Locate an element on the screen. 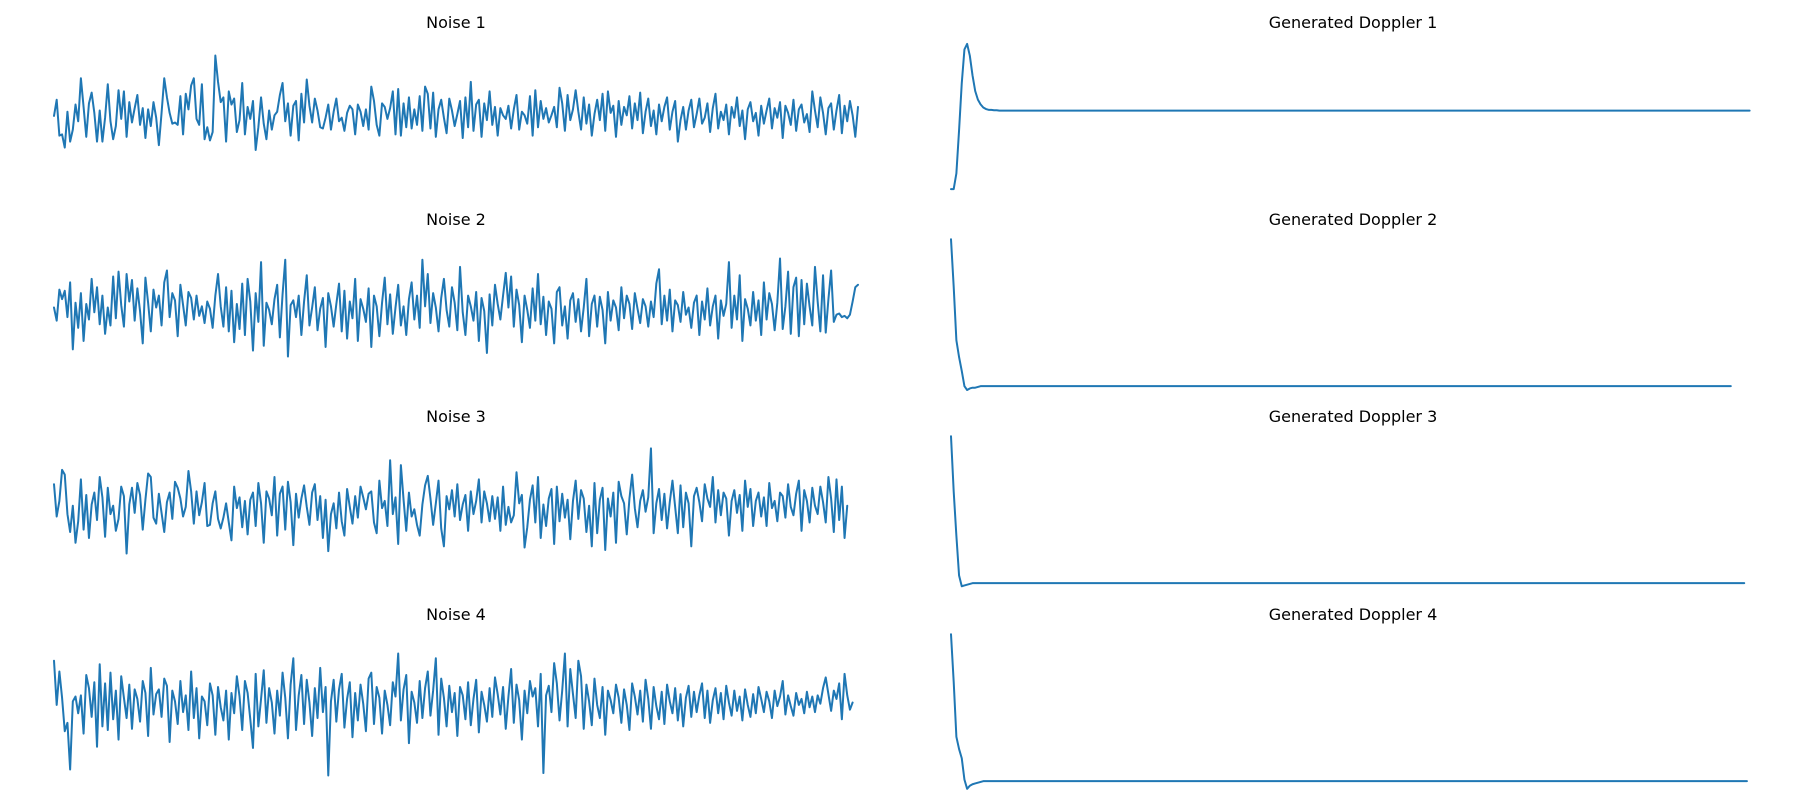 The height and width of the screenshot is (800, 1800). panel-title: Noise 1 is located at coordinates (456, 22).